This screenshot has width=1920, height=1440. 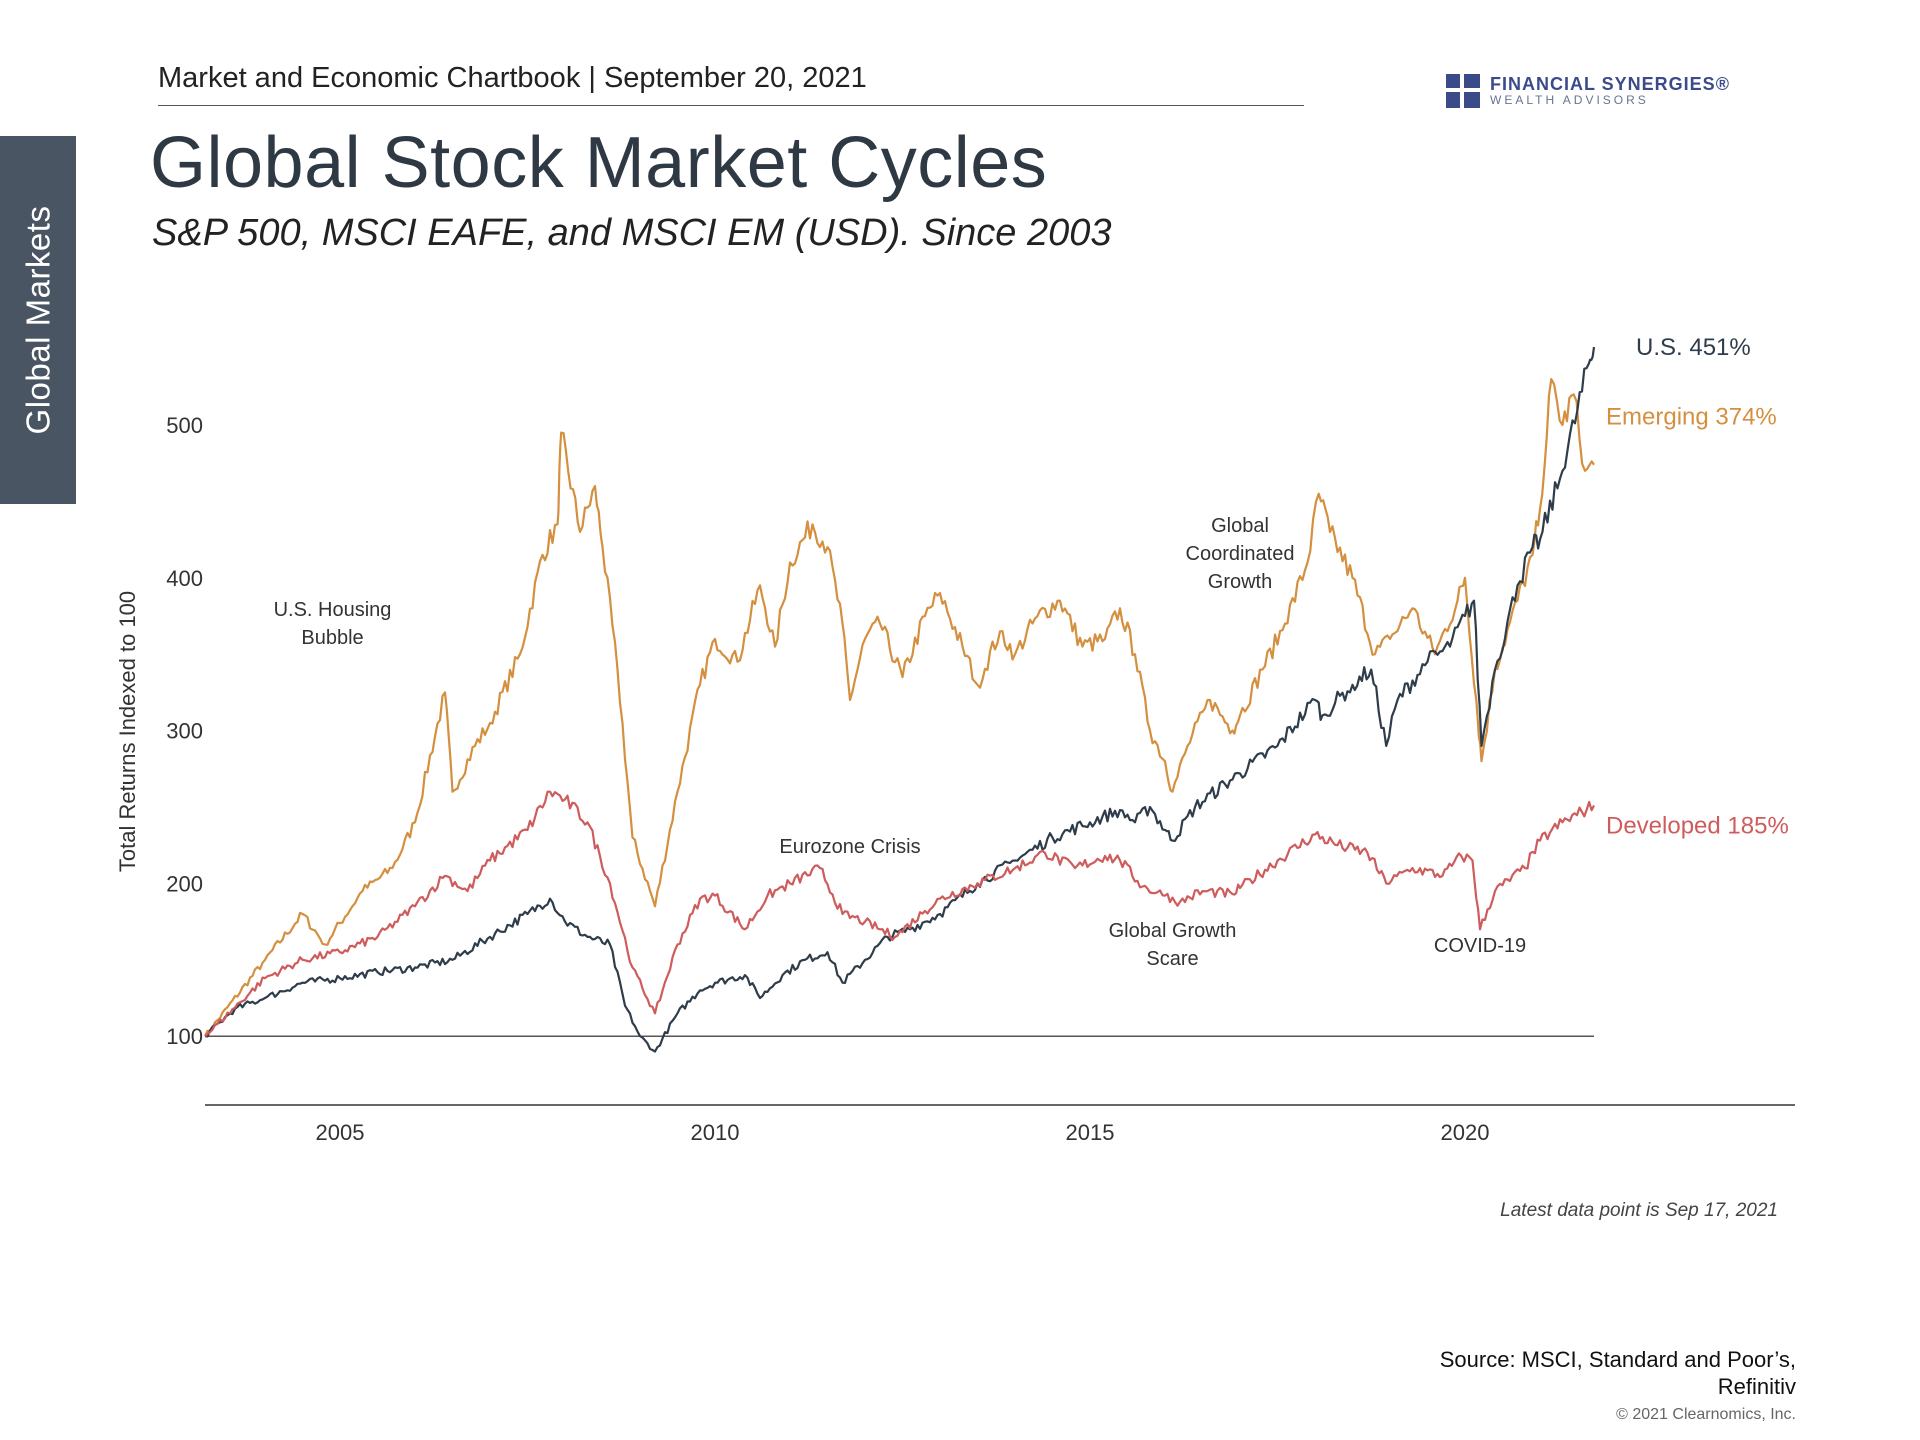 I want to click on chart-annotation: COVID-19, so click(x=1480, y=946).